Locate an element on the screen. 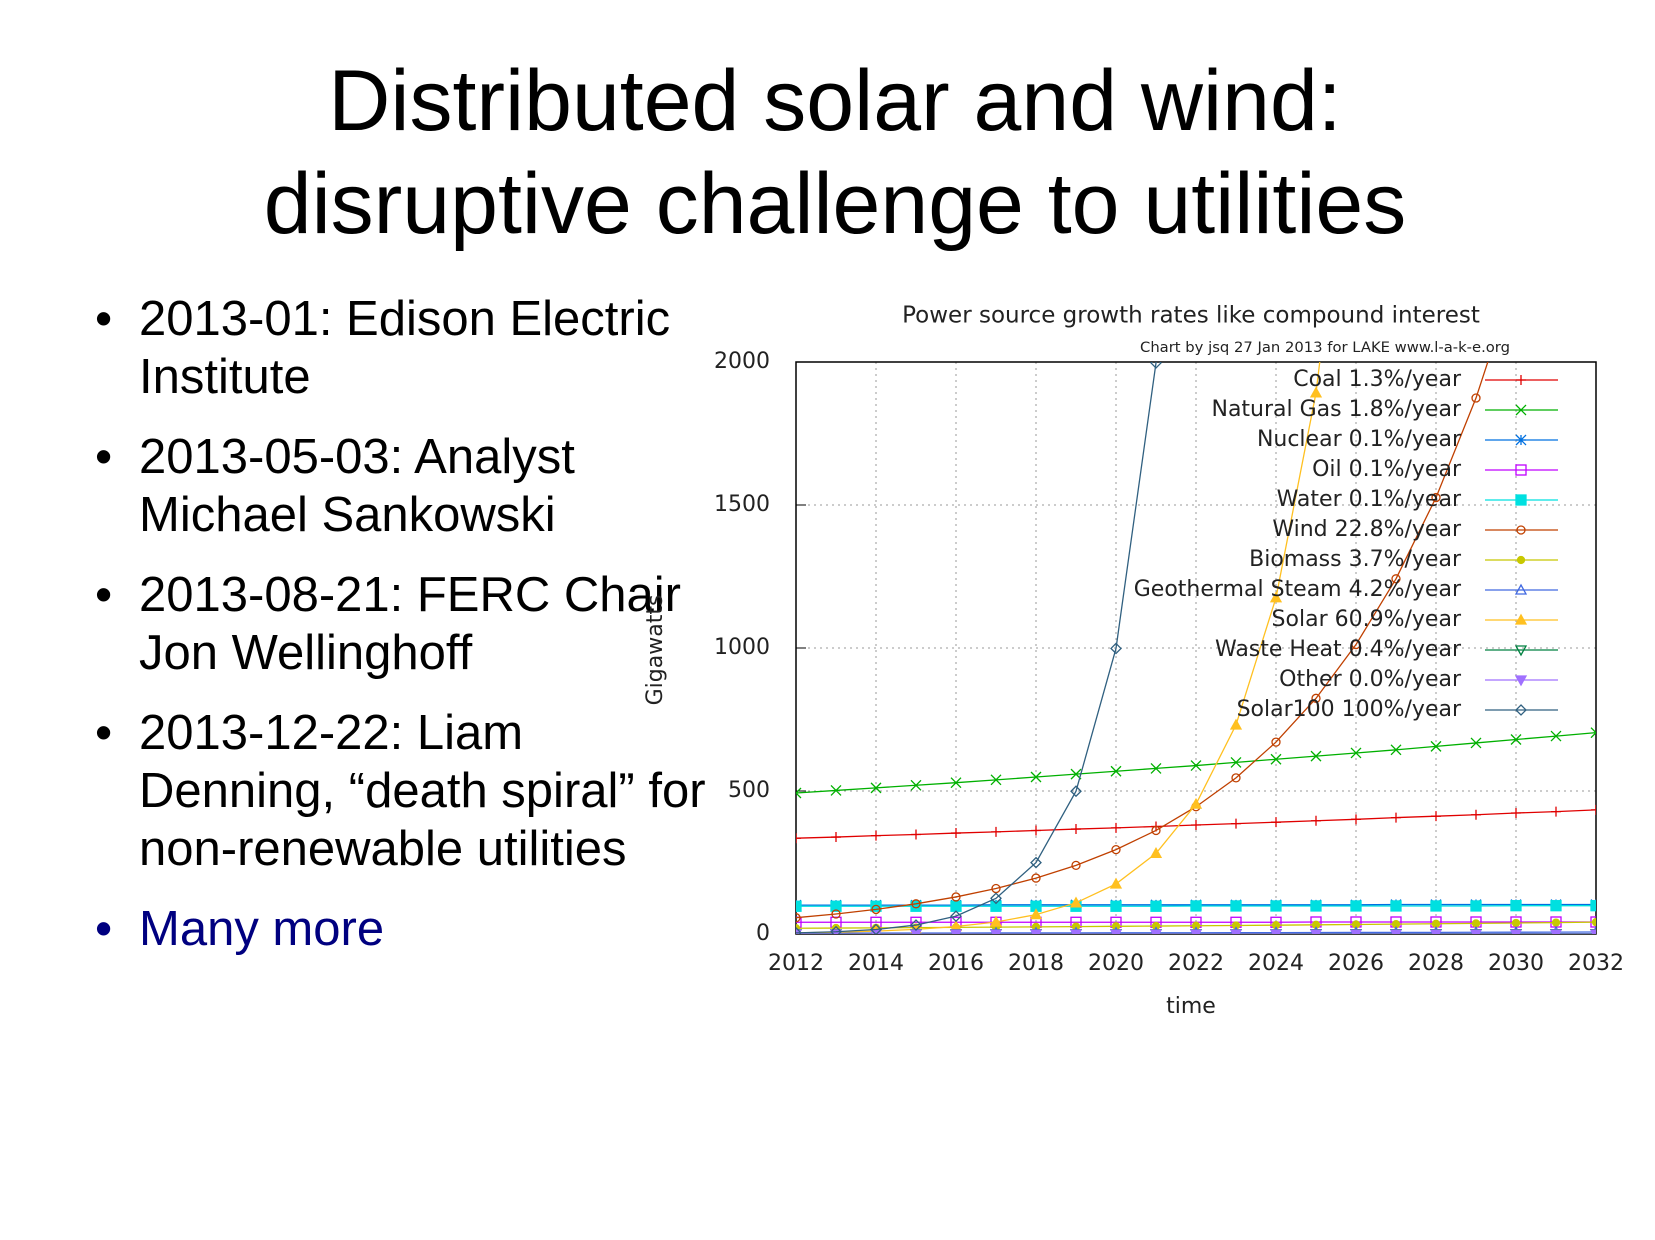  x-tick-label: 2022 is located at coordinates (1196, 963).